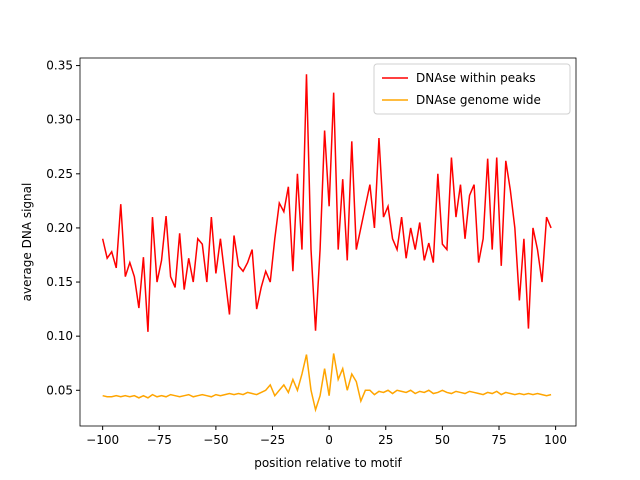 The width and height of the screenshot is (640, 480). Describe the element at coordinates (59, 390) in the screenshot. I see `y-tick-label: 0.05` at that location.